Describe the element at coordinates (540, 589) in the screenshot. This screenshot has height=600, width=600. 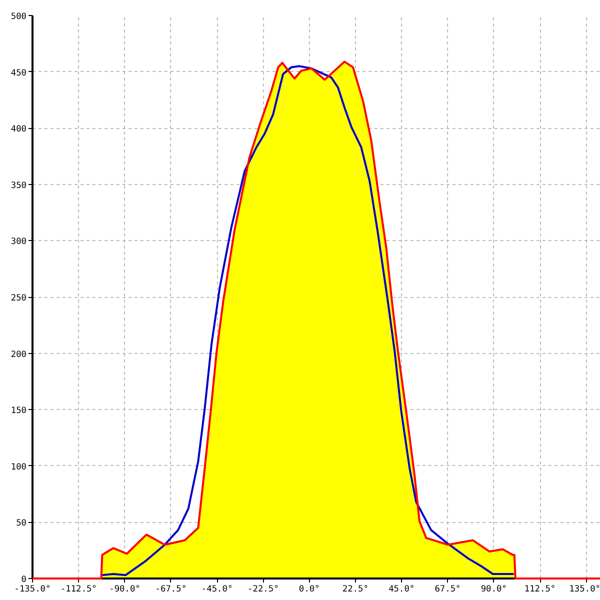
I see `x-tick-label: 112.5°` at that location.